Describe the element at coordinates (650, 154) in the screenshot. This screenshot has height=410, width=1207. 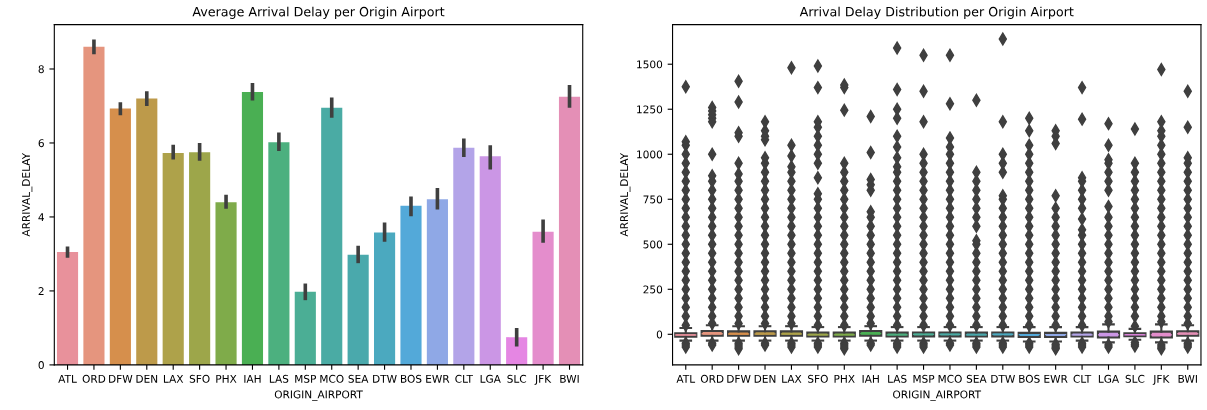
I see `y-tick-label: 1000` at that location.